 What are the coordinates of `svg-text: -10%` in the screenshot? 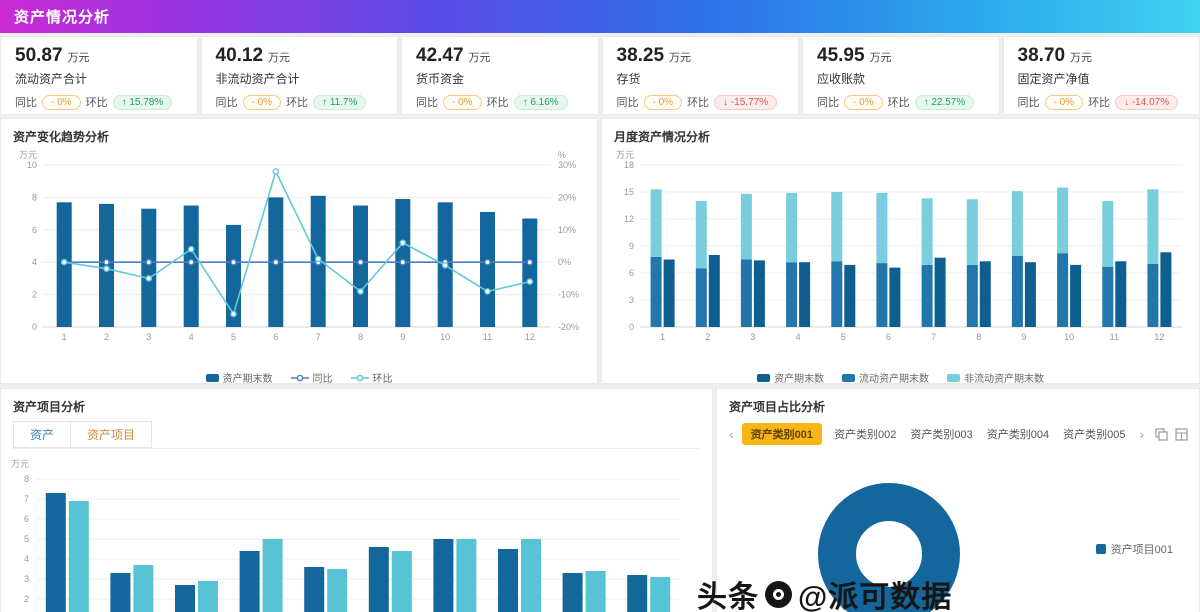 It's located at (568, 295).